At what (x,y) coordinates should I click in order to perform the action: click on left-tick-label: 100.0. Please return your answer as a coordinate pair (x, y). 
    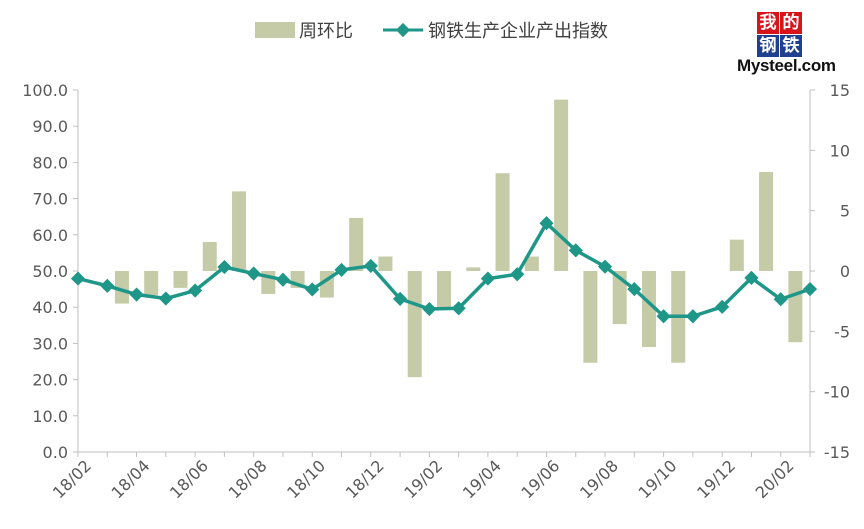
    Looking at the image, I should click on (45, 90).